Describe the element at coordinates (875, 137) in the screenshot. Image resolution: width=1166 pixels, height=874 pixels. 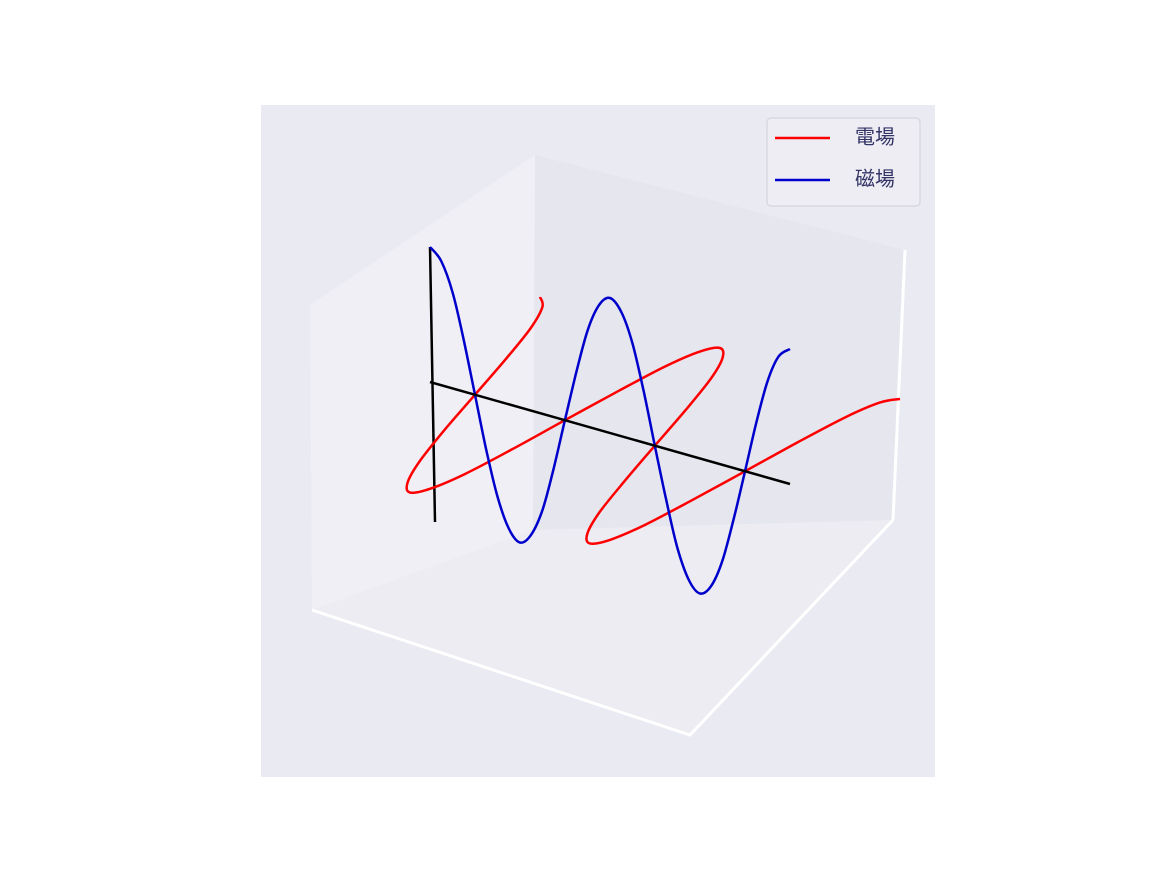
I see `legend-label: 電場` at that location.